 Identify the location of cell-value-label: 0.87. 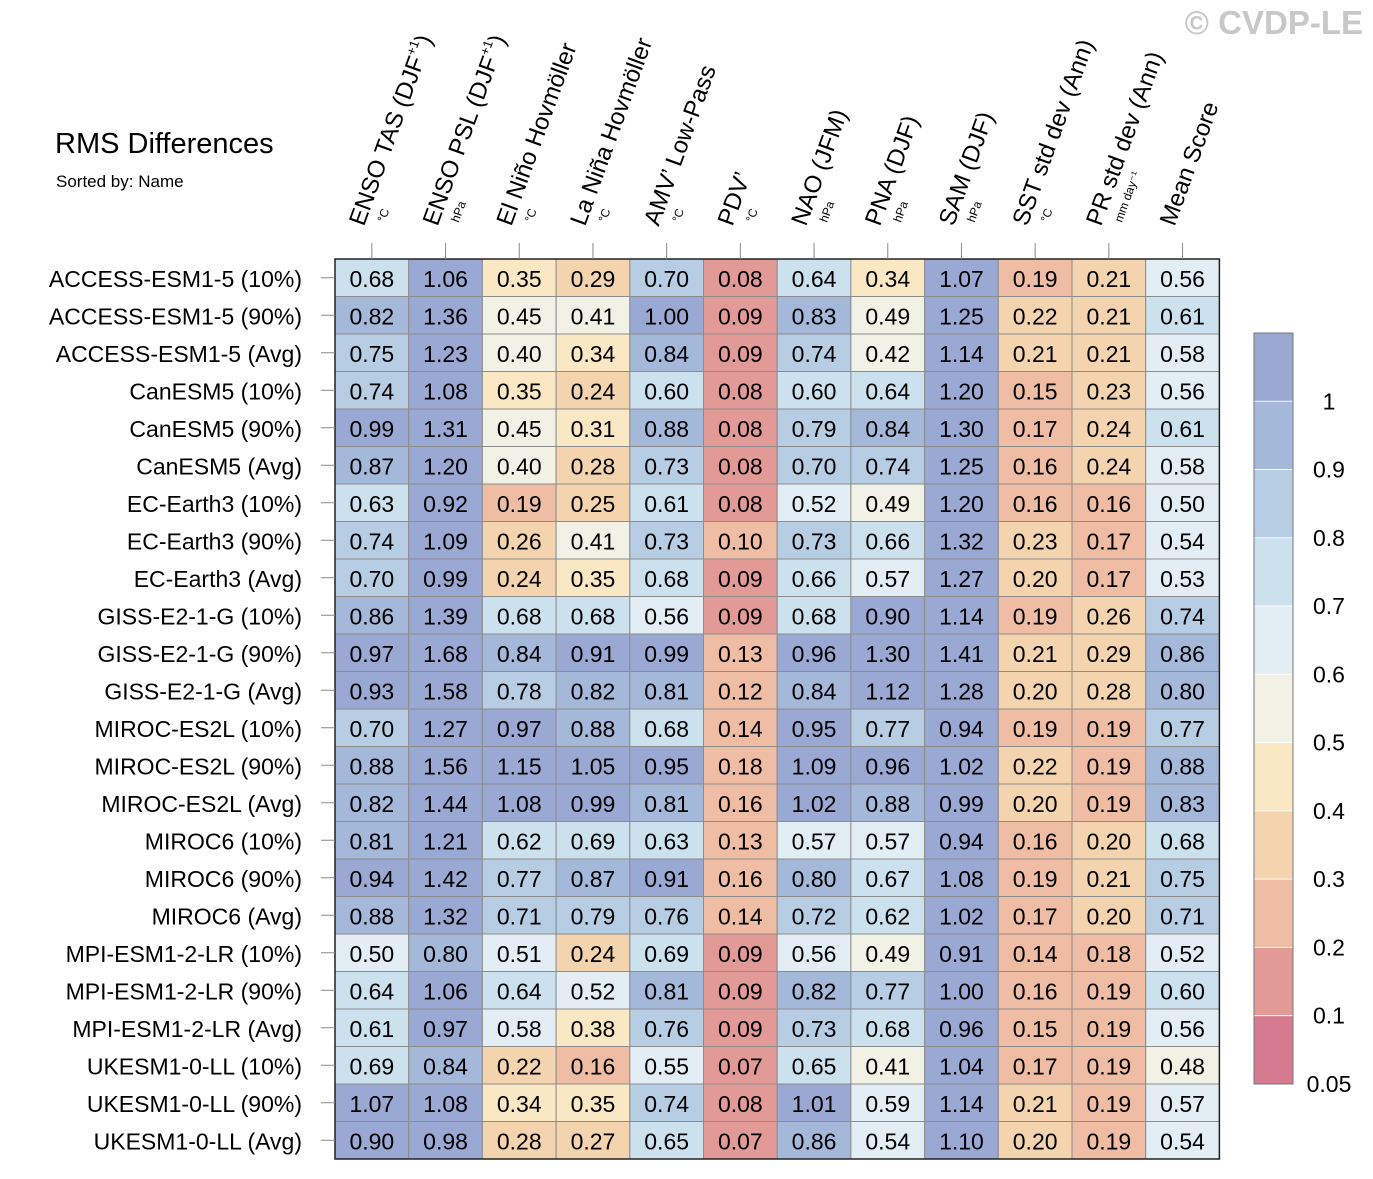
(593, 879).